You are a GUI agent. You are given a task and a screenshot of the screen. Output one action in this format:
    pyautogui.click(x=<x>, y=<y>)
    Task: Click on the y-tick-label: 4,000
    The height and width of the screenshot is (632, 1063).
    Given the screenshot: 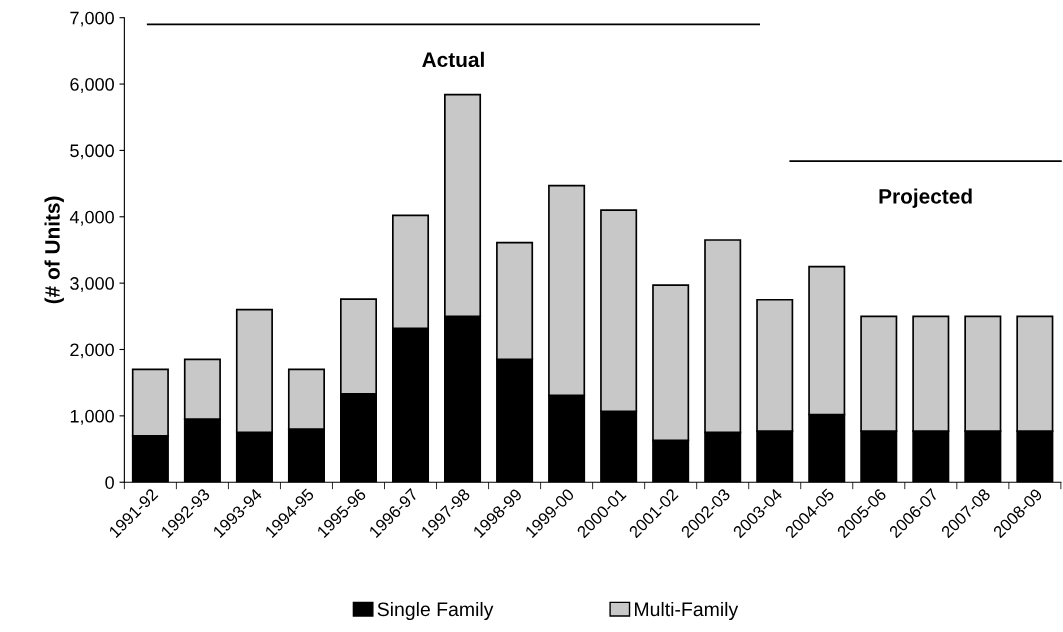 What is the action you would take?
    pyautogui.click(x=91, y=218)
    